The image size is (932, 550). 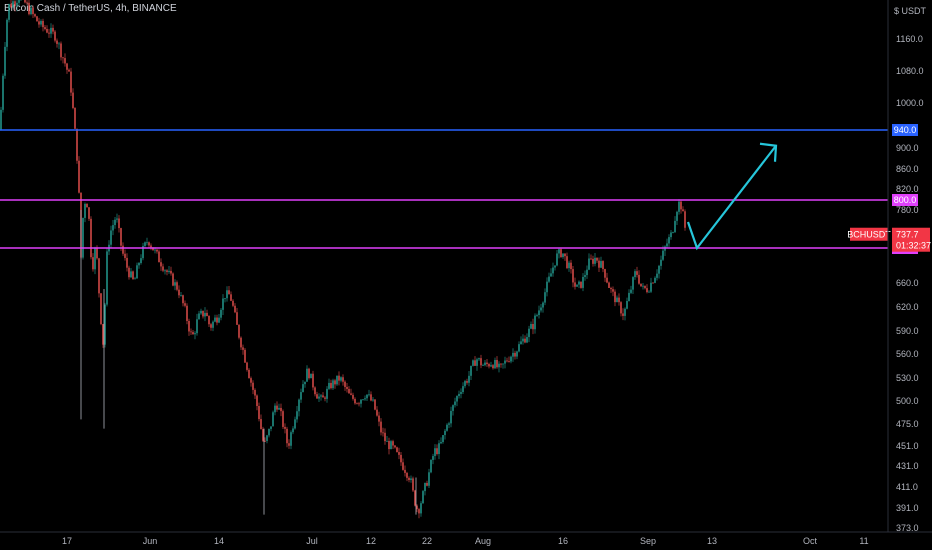 I want to click on level-price-label: 800.0, so click(x=905, y=200).